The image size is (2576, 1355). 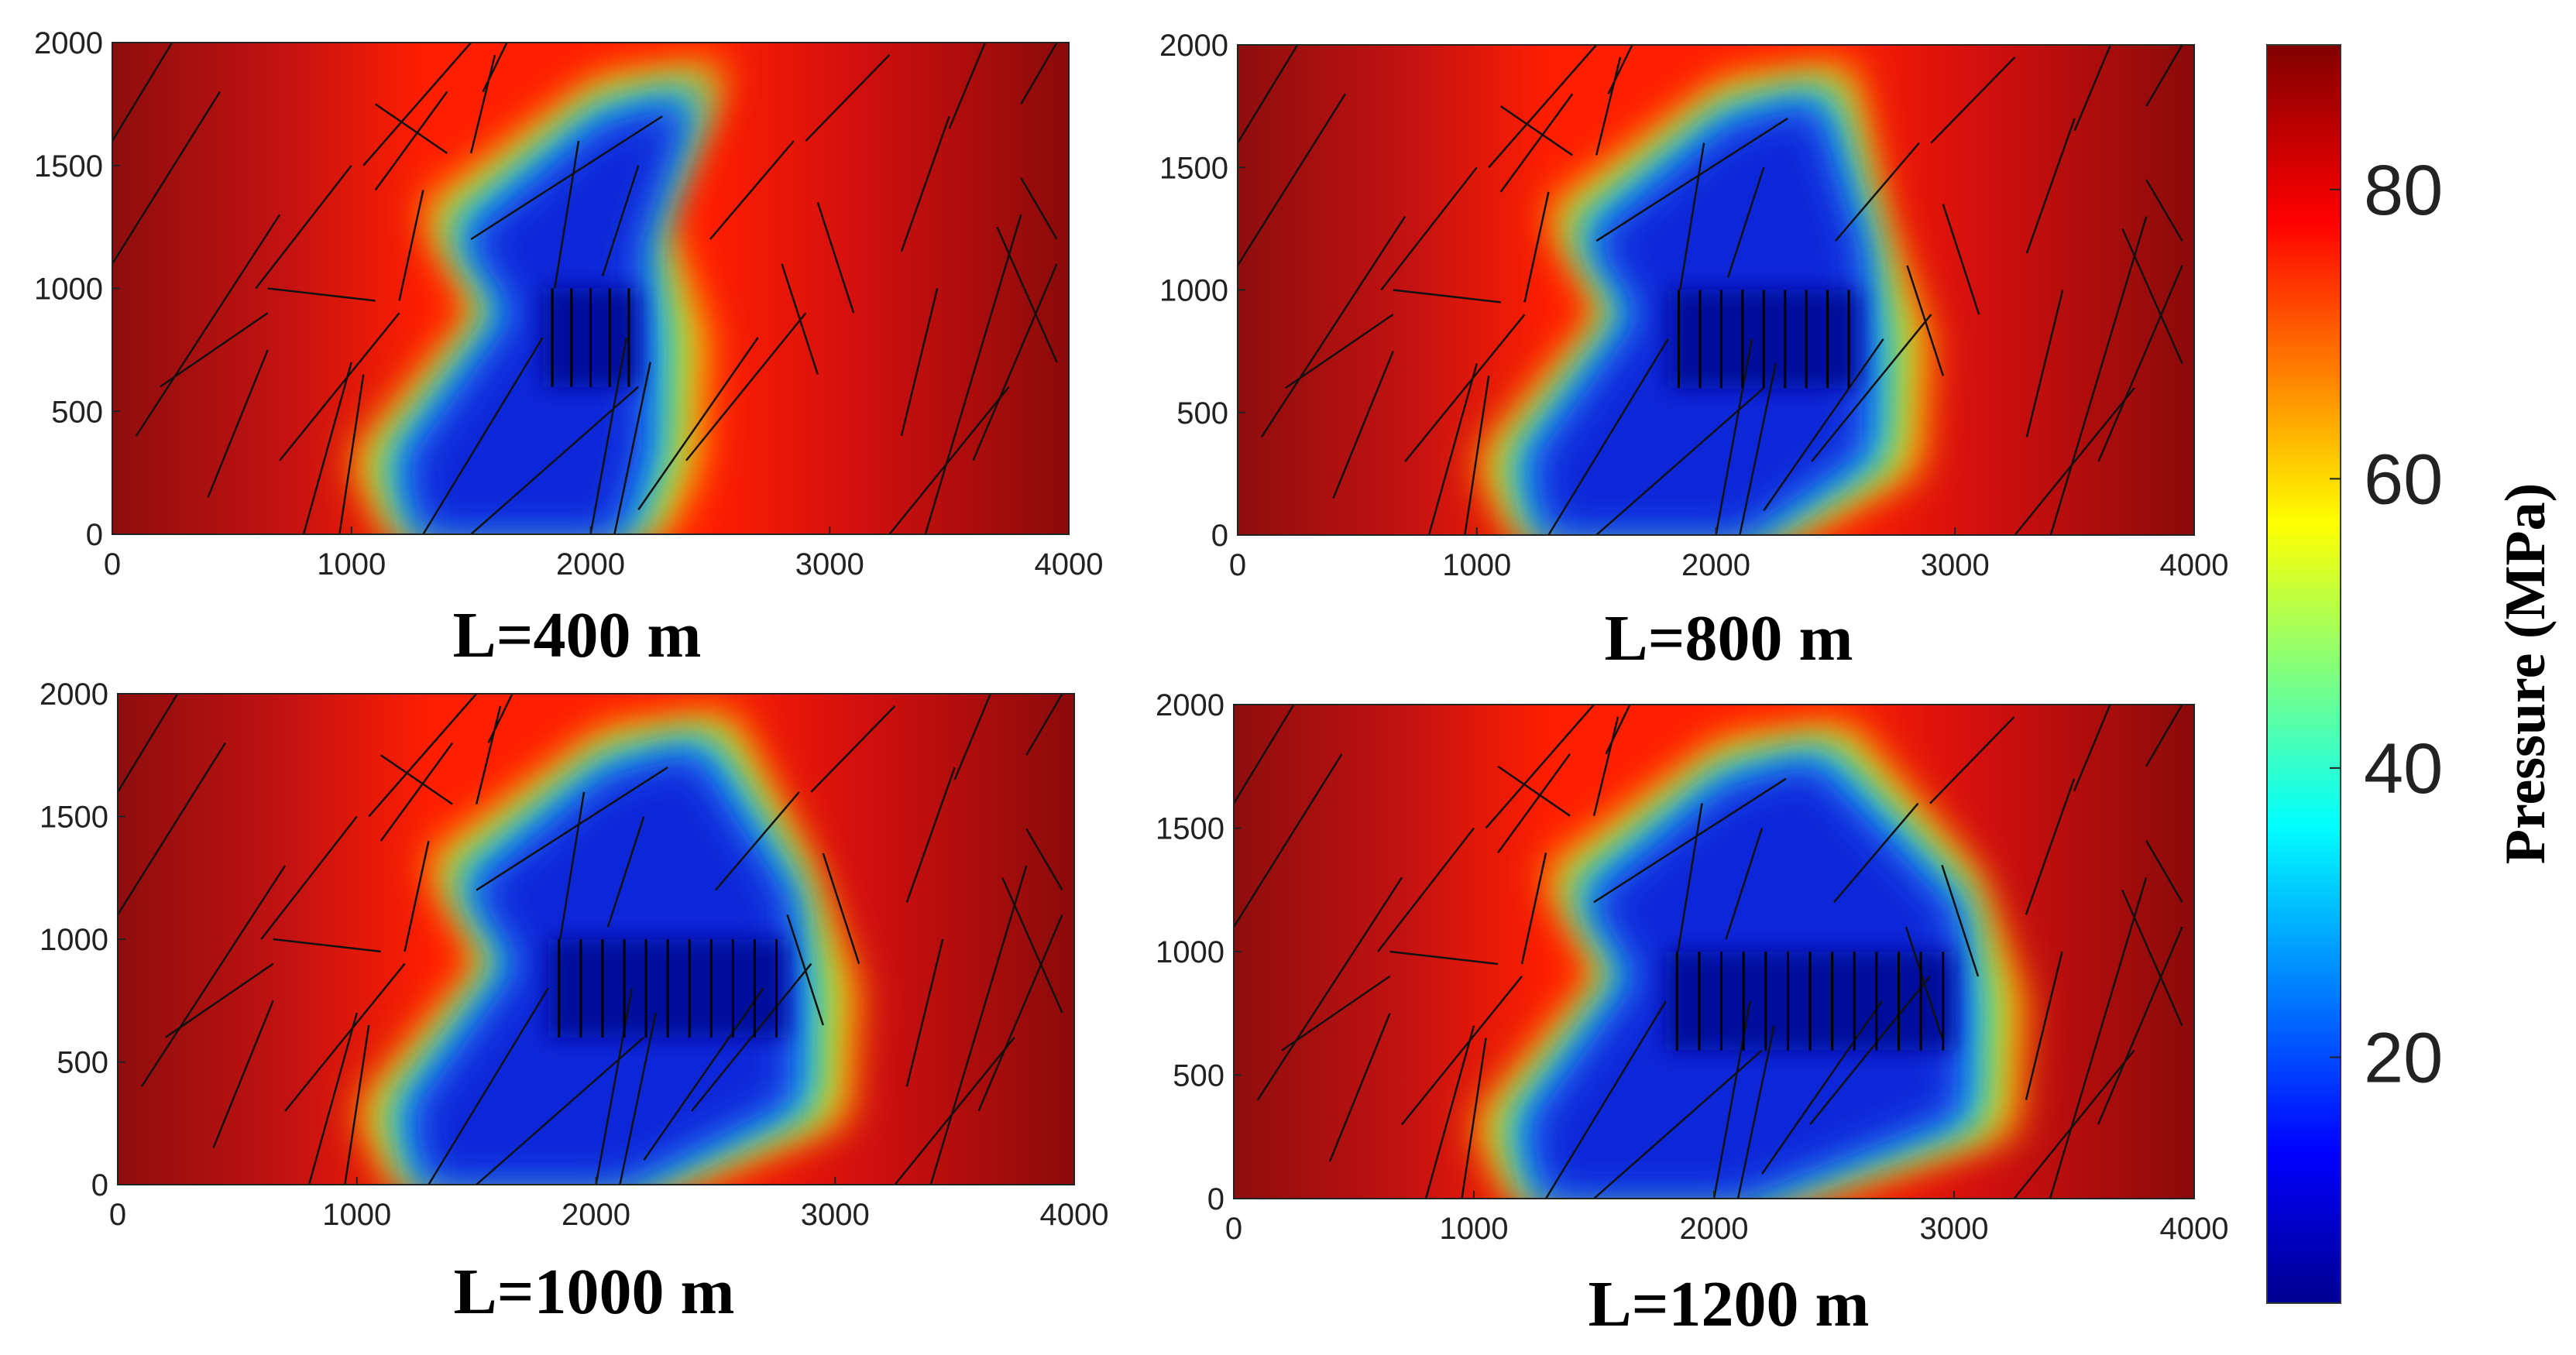 What do you see at coordinates (73, 695) in the screenshot?
I see `y-tick-label: 2000` at bounding box center [73, 695].